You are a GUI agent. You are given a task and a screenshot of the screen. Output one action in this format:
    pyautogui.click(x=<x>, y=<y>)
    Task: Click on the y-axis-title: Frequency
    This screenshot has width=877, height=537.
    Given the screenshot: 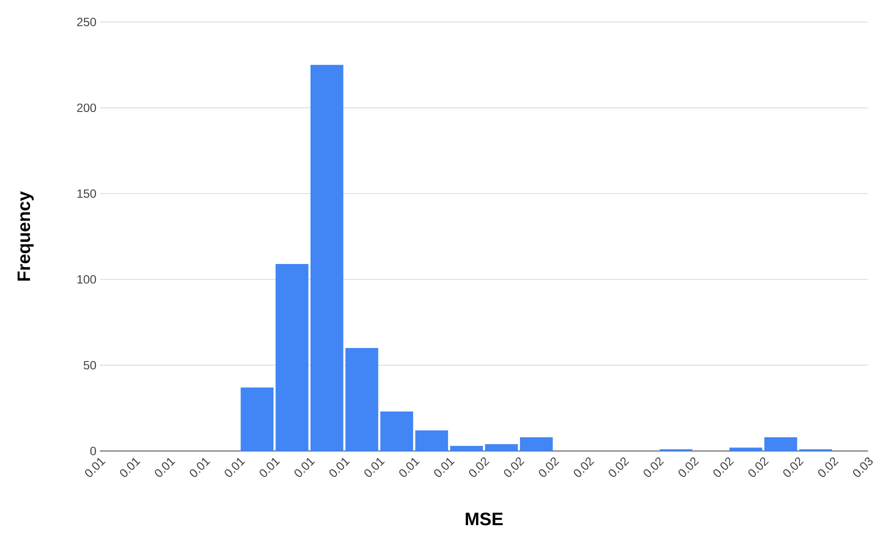 What is the action you would take?
    pyautogui.click(x=26, y=236)
    